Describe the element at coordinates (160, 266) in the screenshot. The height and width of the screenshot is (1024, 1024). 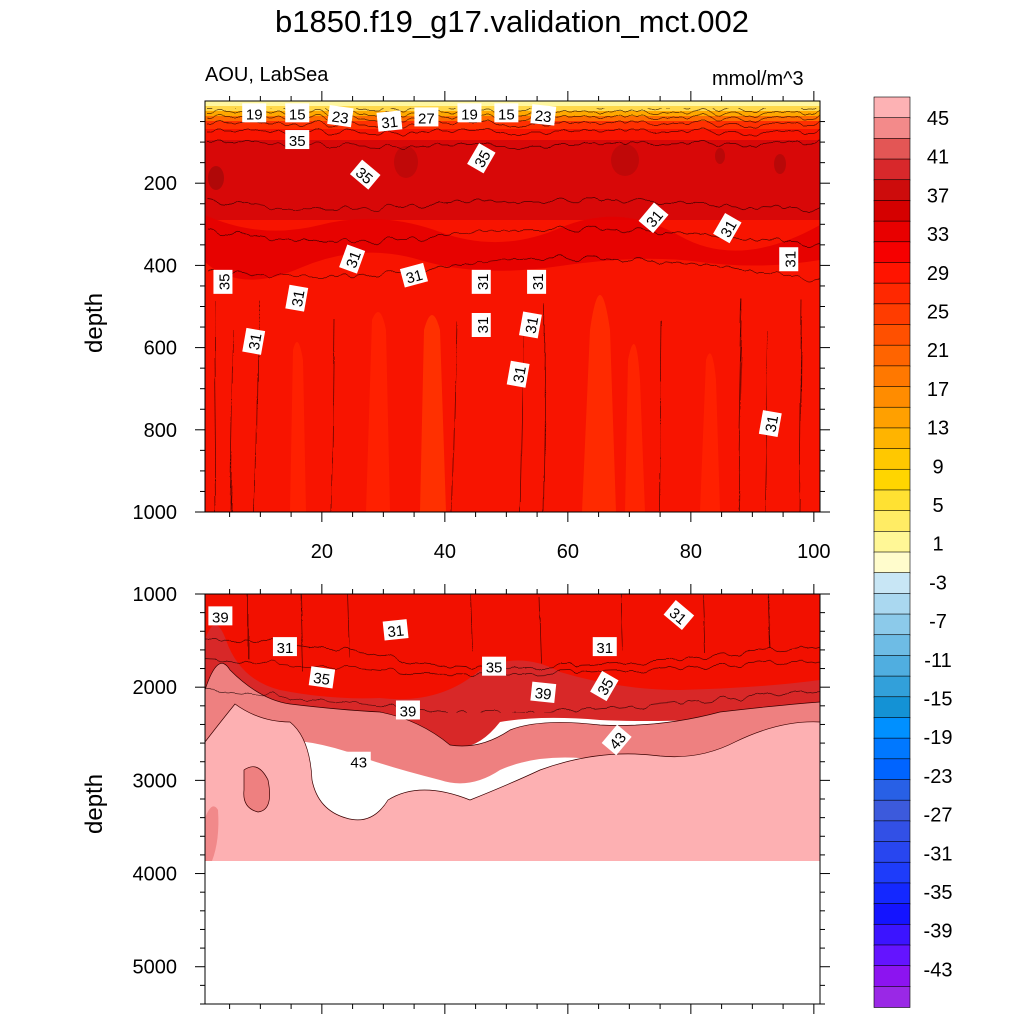
I see `upper-y-tick-label: 400` at that location.